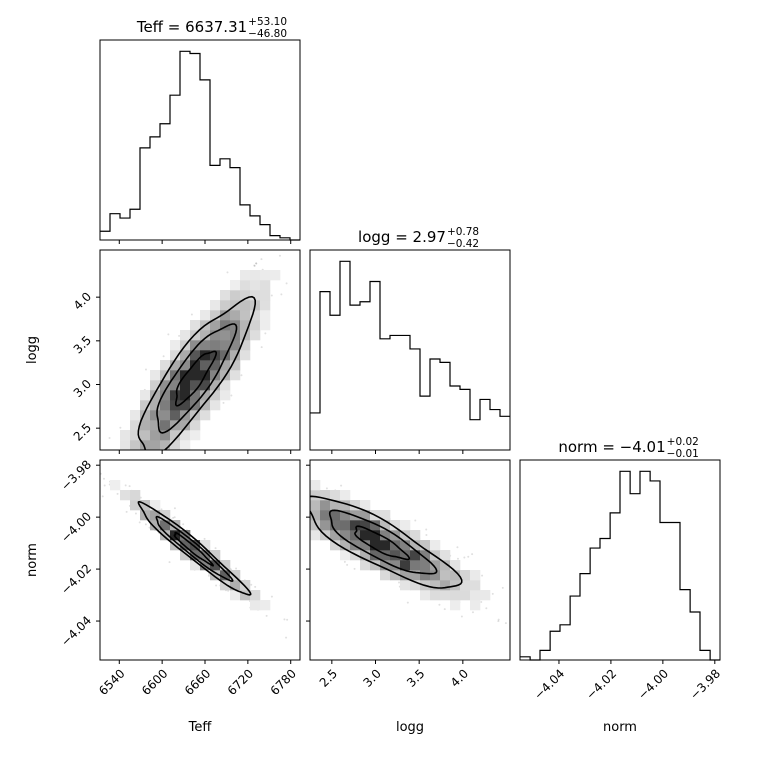  Describe the element at coordinates (111, 681) in the screenshot. I see `Teff-x-tick-label: 6540` at that location.